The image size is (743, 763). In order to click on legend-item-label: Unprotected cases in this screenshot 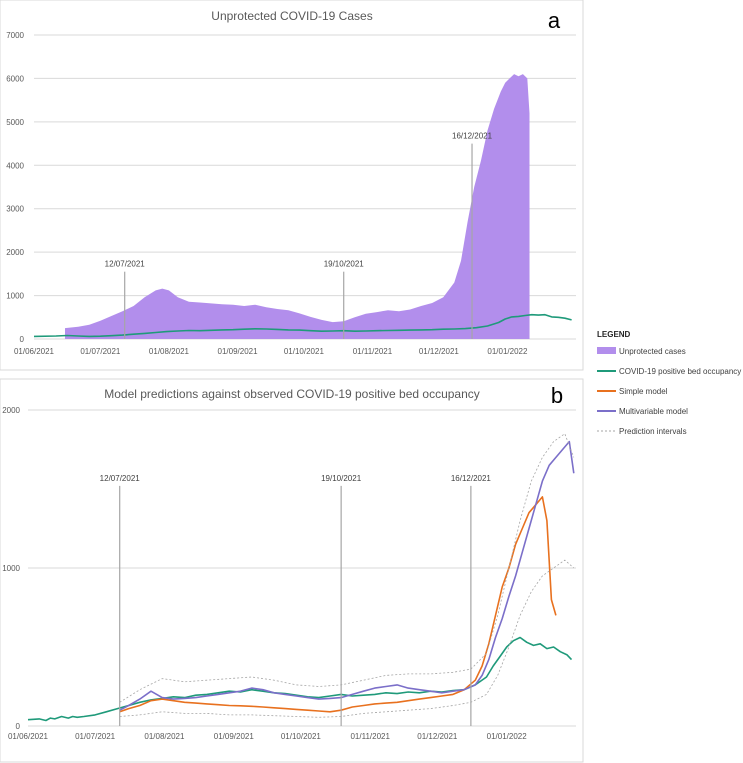, I will do `click(652, 351)`.